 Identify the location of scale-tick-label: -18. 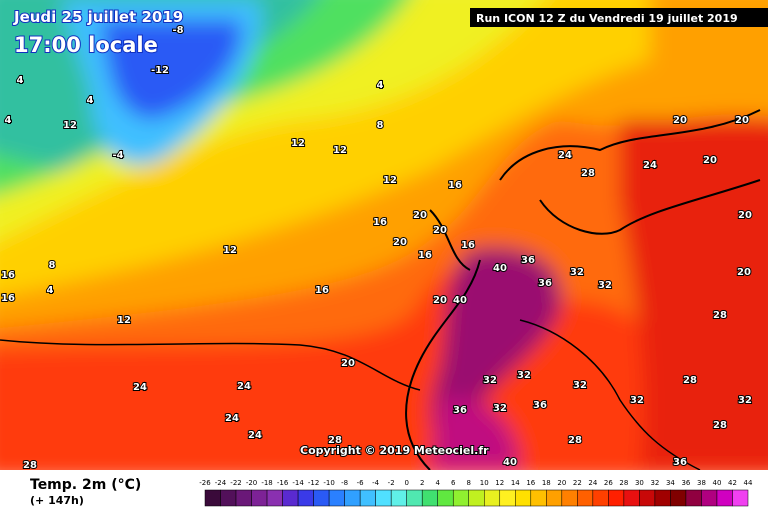
(266, 483).